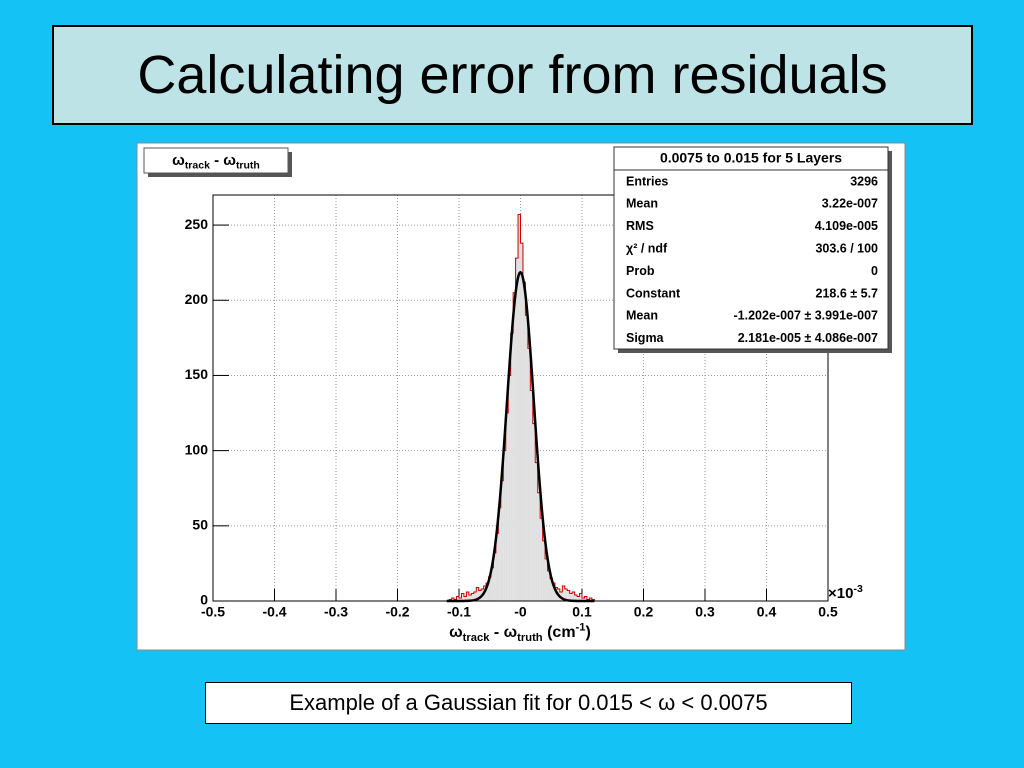 The image size is (1024, 768). What do you see at coordinates (477, 638) in the screenshot?
I see `x-label-part: track` at bounding box center [477, 638].